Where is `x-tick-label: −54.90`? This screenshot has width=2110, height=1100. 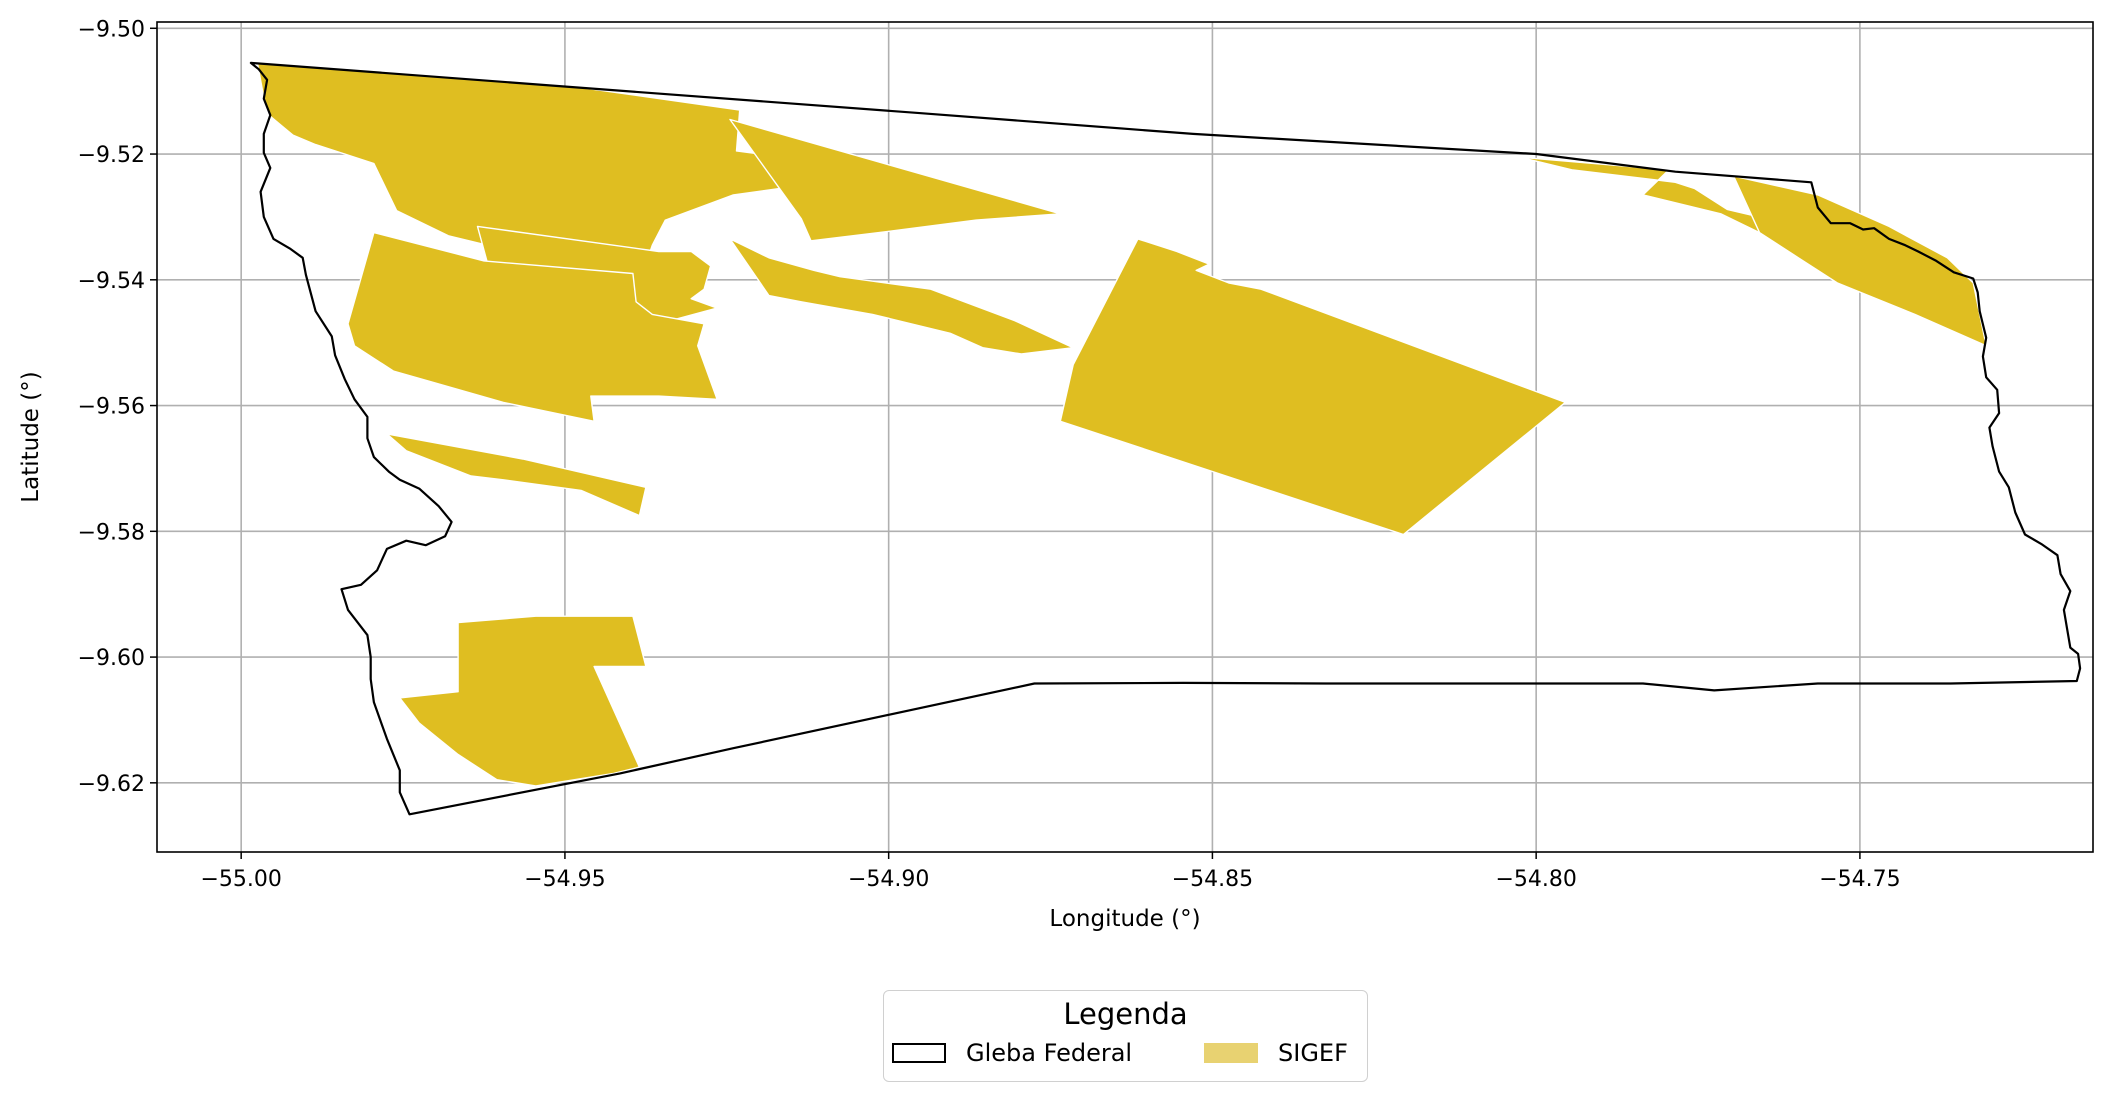
x-tick-label: −54.90 is located at coordinates (888, 879).